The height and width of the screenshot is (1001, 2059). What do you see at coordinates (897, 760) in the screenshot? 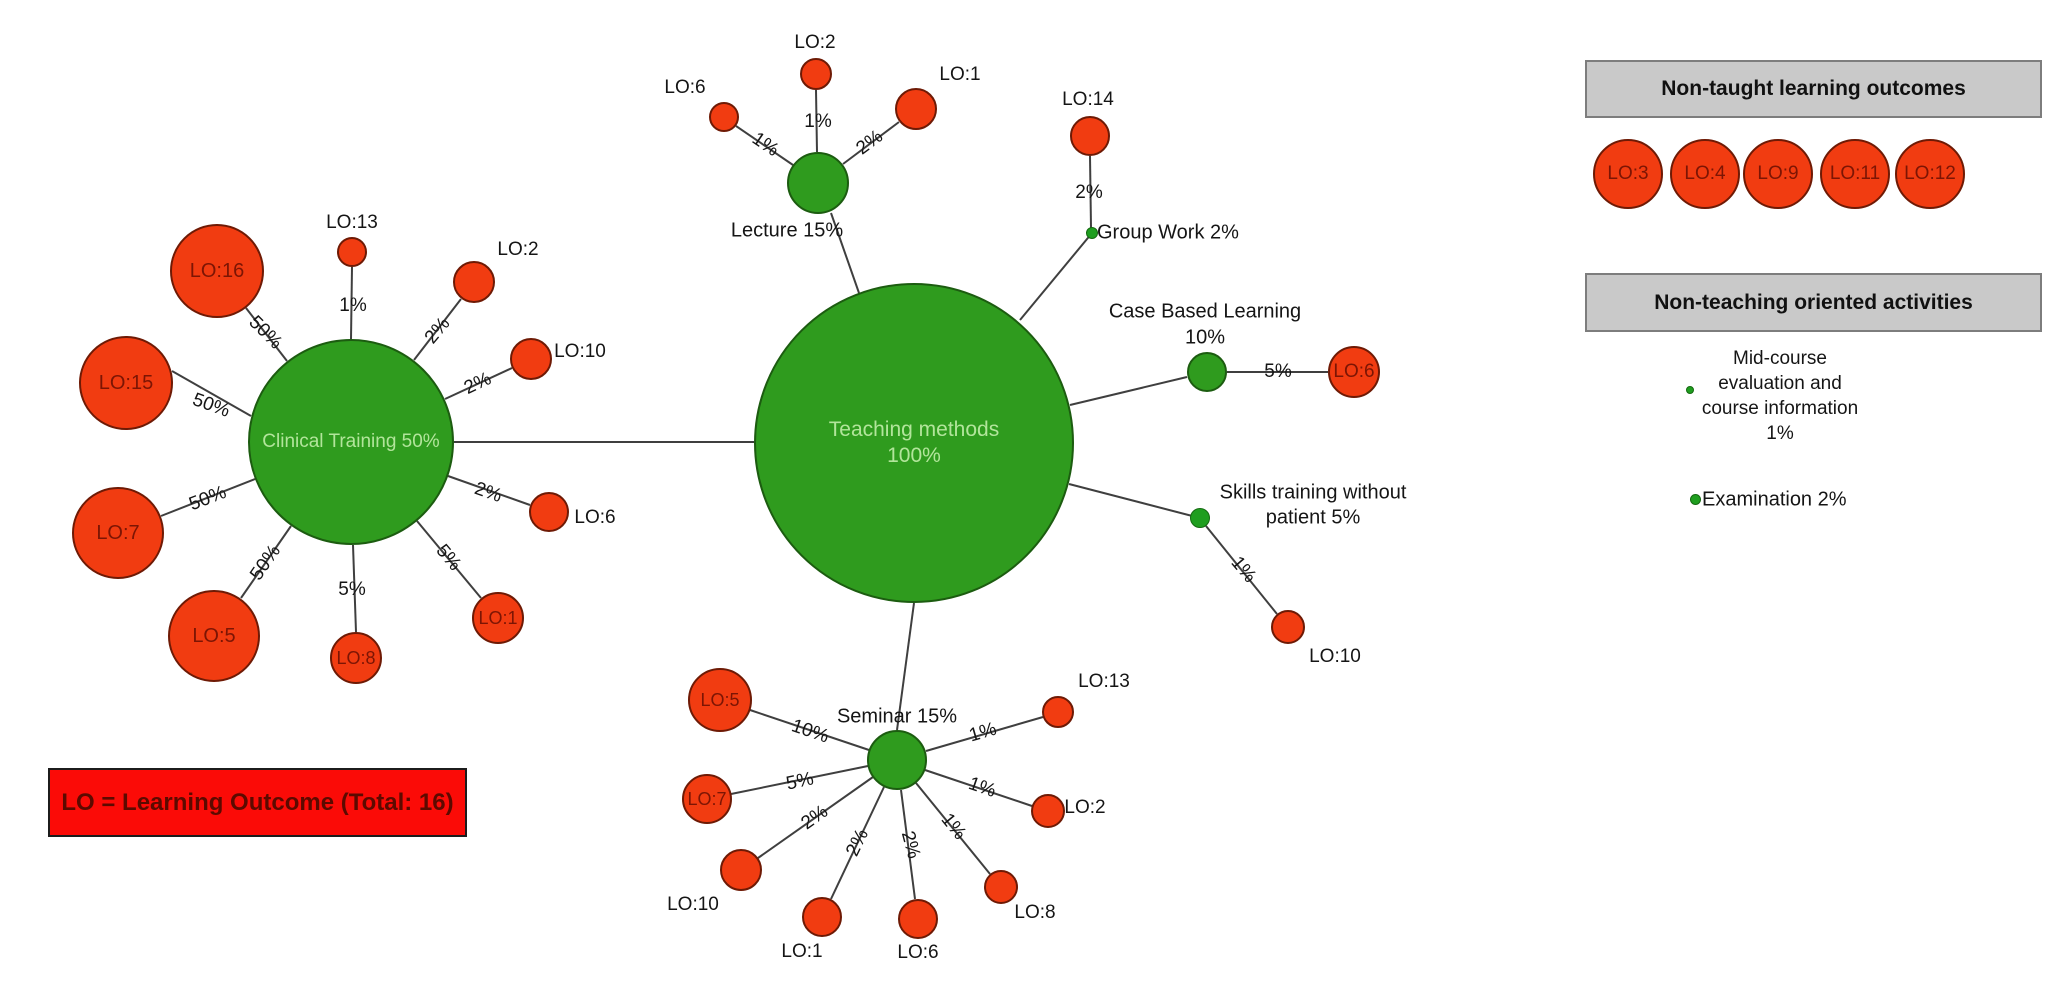
I see `node-seminar` at bounding box center [897, 760].